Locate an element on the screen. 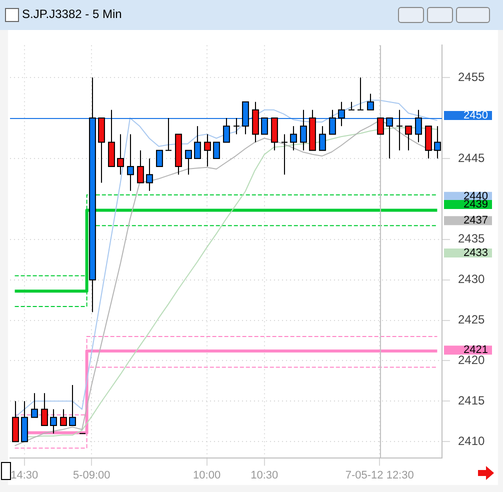 The width and height of the screenshot is (503, 492). y-tick-label: 2425 is located at coordinates (472, 319).